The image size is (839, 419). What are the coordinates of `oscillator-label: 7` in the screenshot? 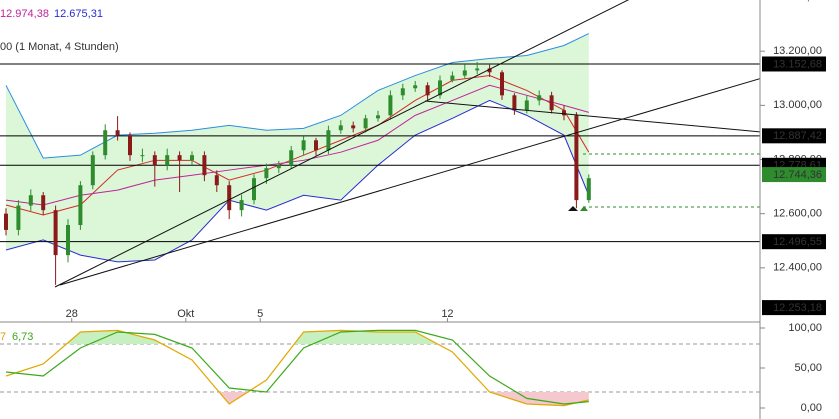 It's located at (3, 337).